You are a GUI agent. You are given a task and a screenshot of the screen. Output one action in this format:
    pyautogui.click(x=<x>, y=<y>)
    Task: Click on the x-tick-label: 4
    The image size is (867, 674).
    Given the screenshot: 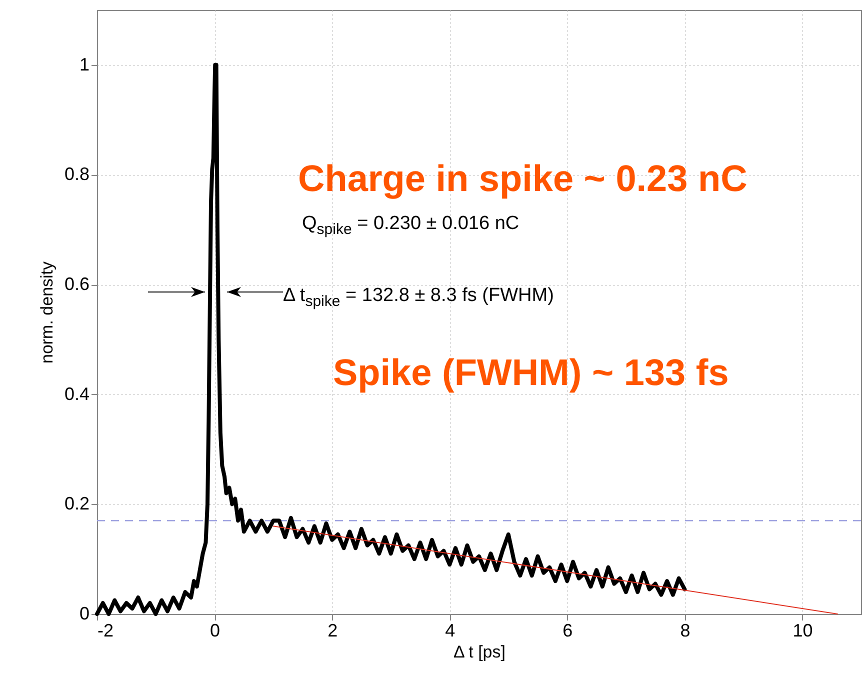 What is the action you would take?
    pyautogui.click(x=450, y=630)
    